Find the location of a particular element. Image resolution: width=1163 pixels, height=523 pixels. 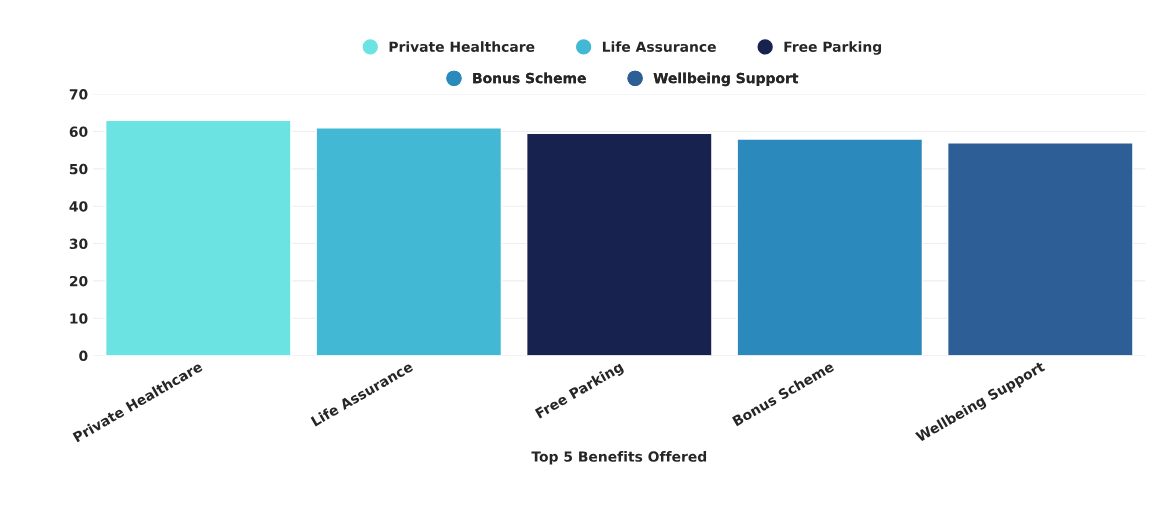

x-axis-title: Top 5 Benefits Offered is located at coordinates (619, 458).